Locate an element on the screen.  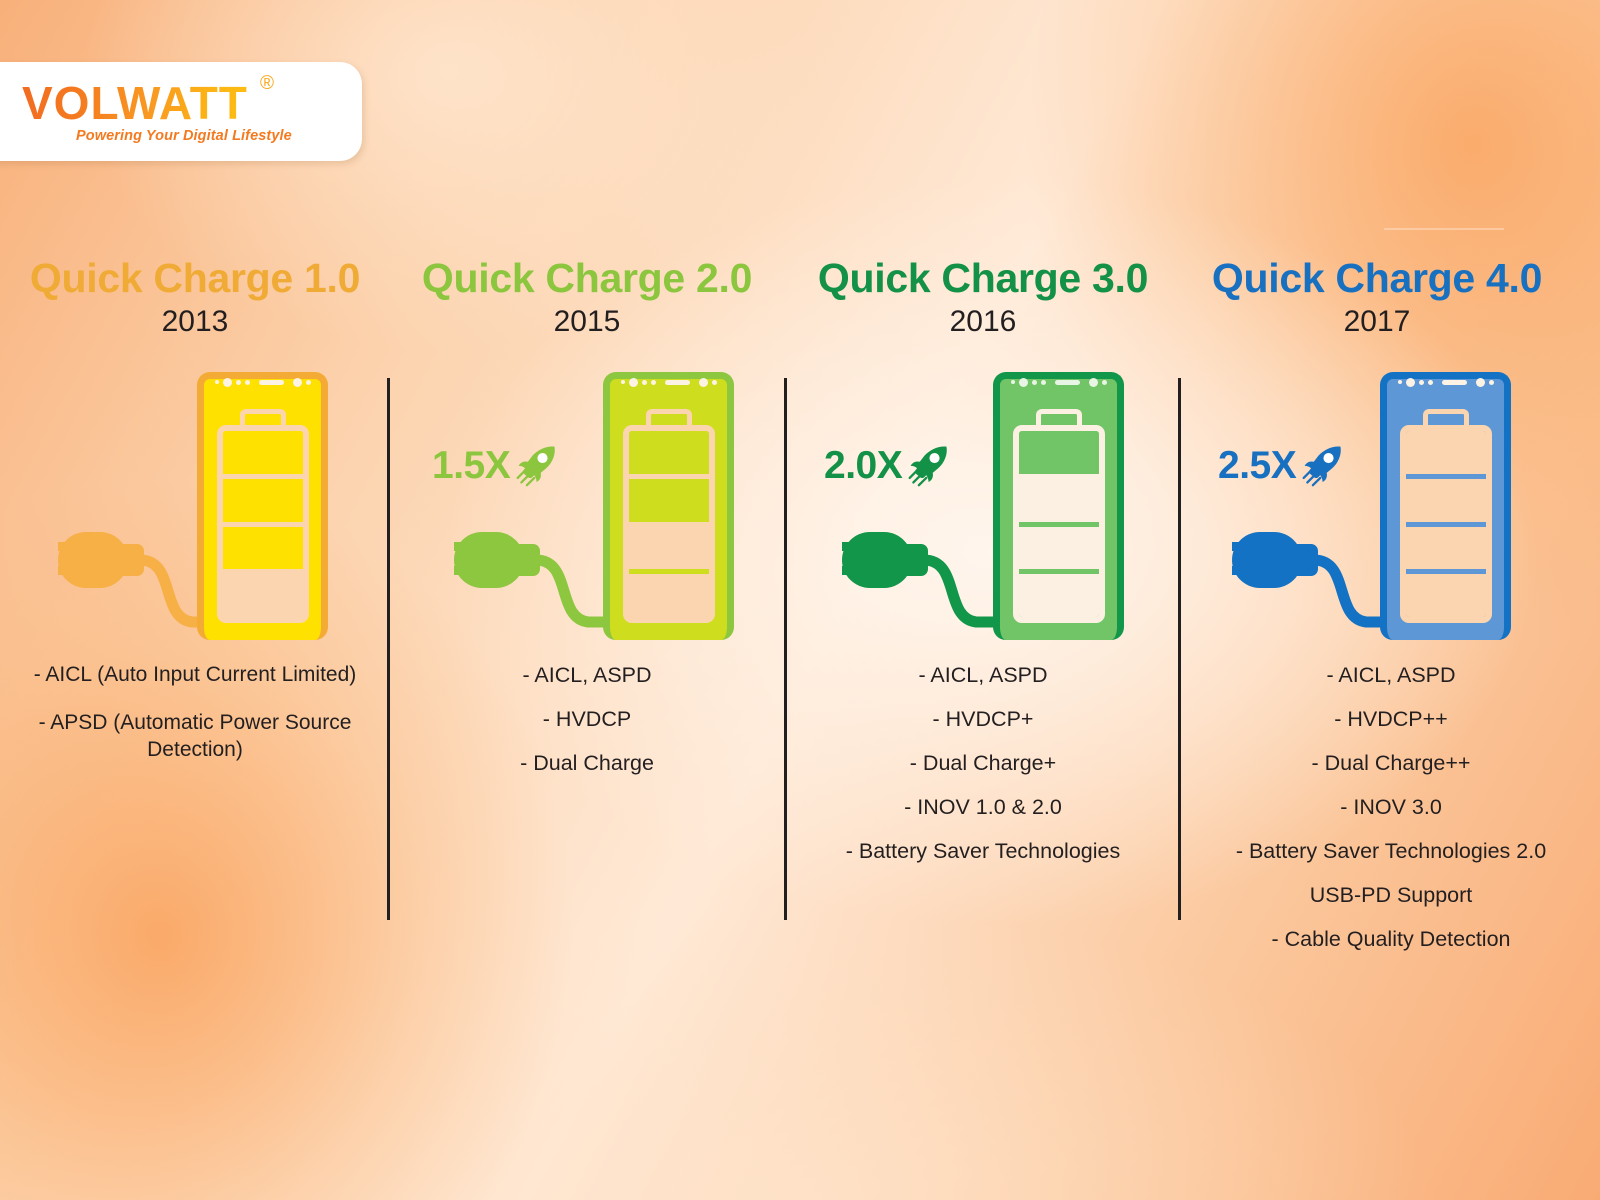
multiplier-label: 1.5X is located at coordinates (471, 465).